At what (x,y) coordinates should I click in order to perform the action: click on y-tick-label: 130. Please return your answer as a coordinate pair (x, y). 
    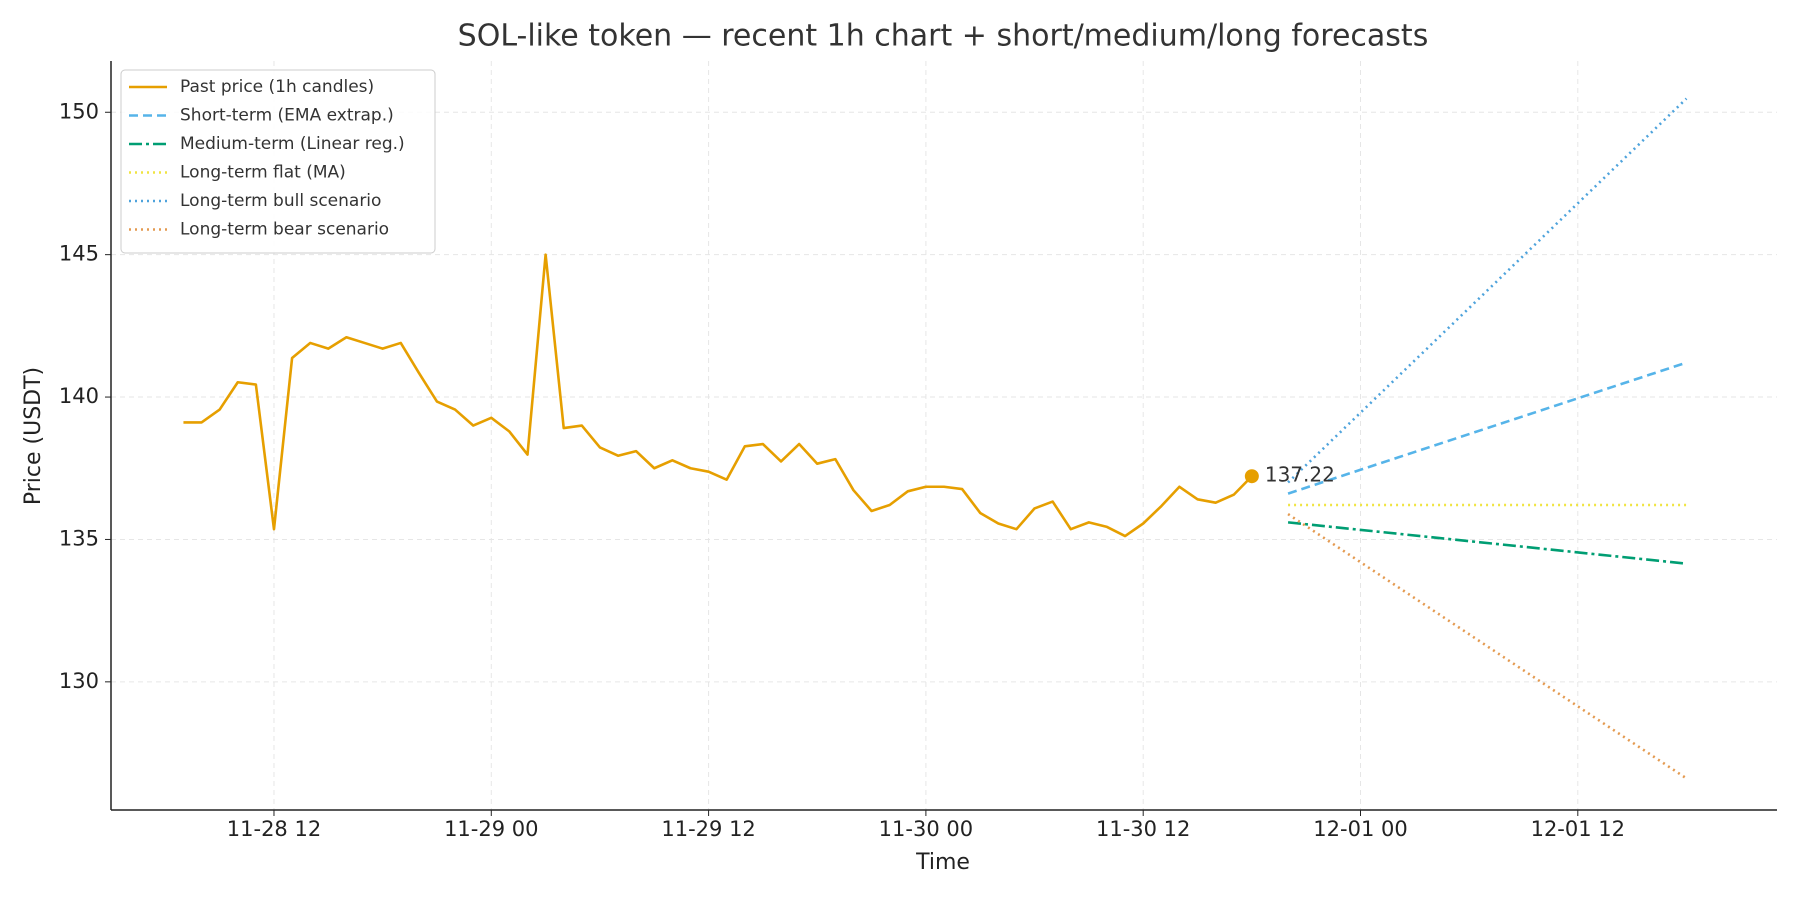
    Looking at the image, I should click on (79, 681).